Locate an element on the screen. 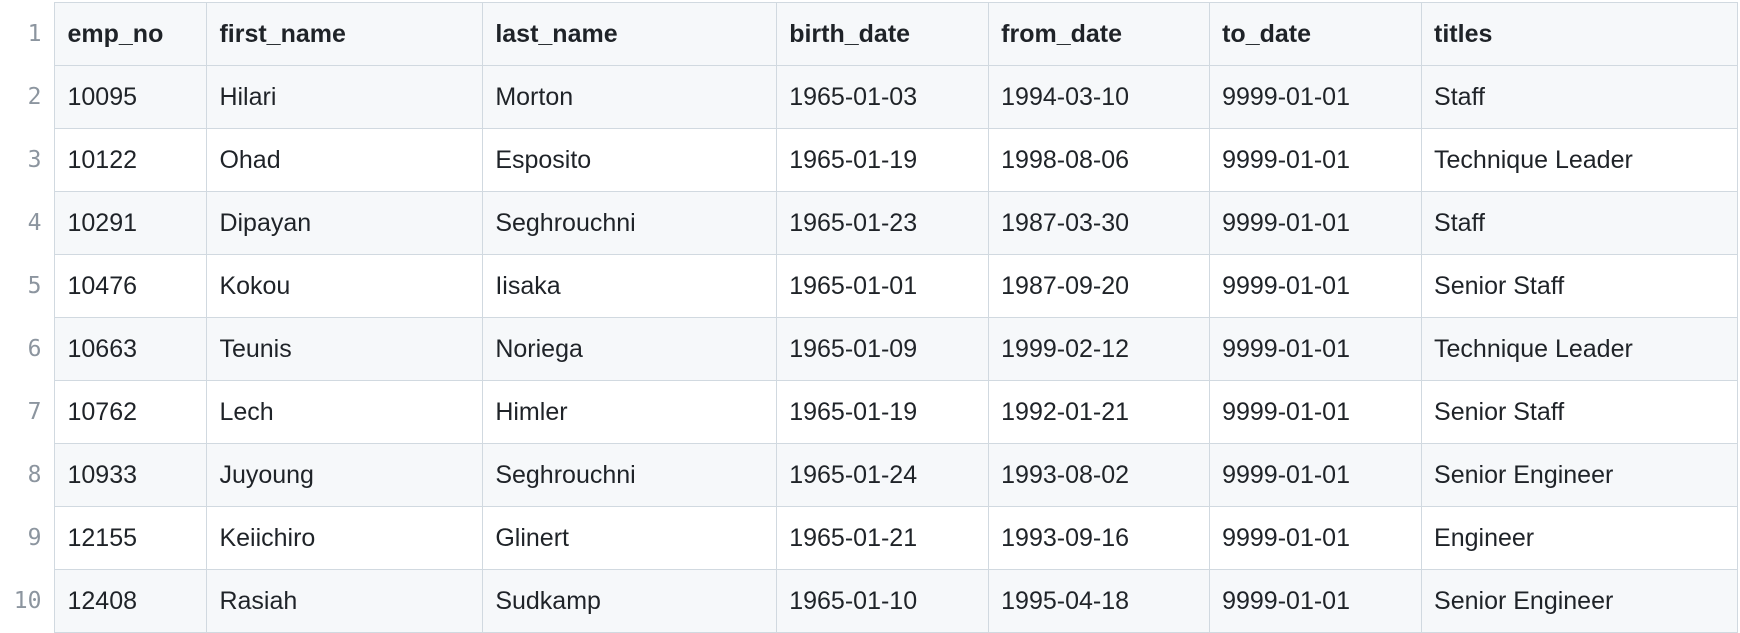 The image size is (1740, 633). cell-birth-date: 1965-01-03 is located at coordinates (883, 97).